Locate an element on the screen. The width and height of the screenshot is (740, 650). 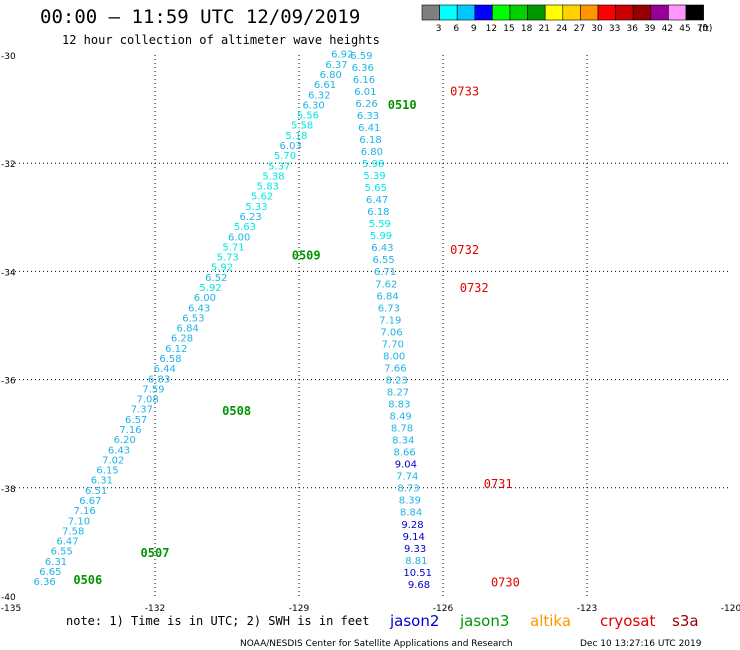
wave-height-value: 6.16 is located at coordinates (364, 80).